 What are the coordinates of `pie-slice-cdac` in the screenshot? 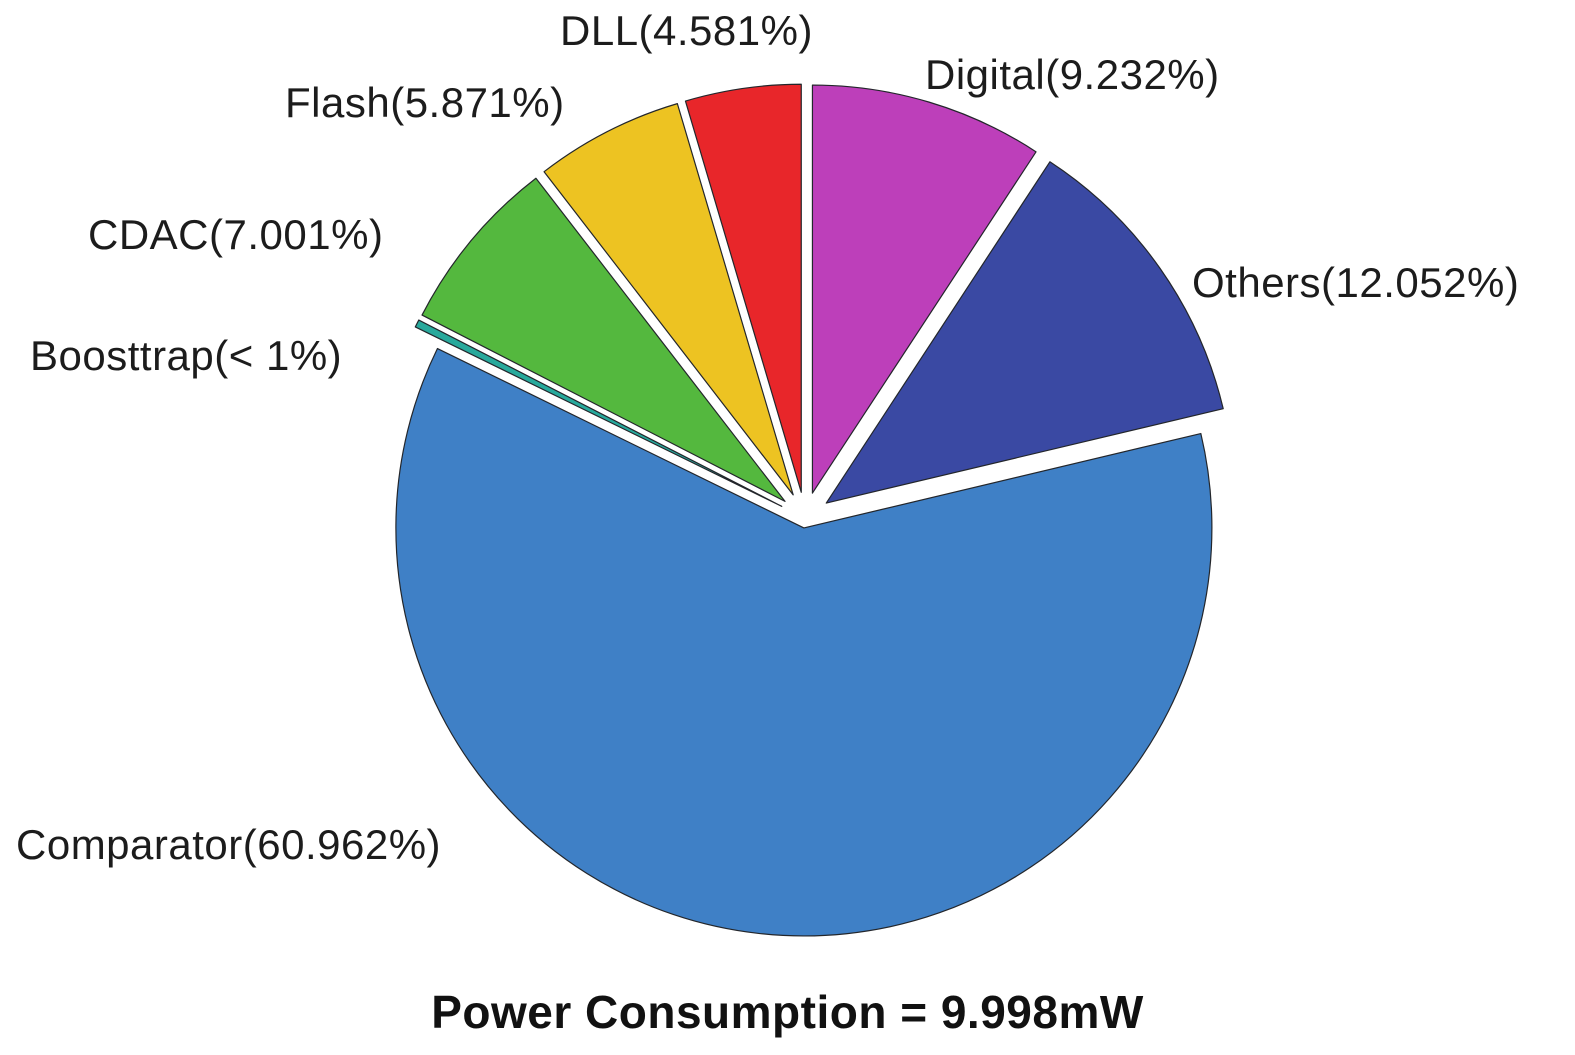 It's located at (603, 339).